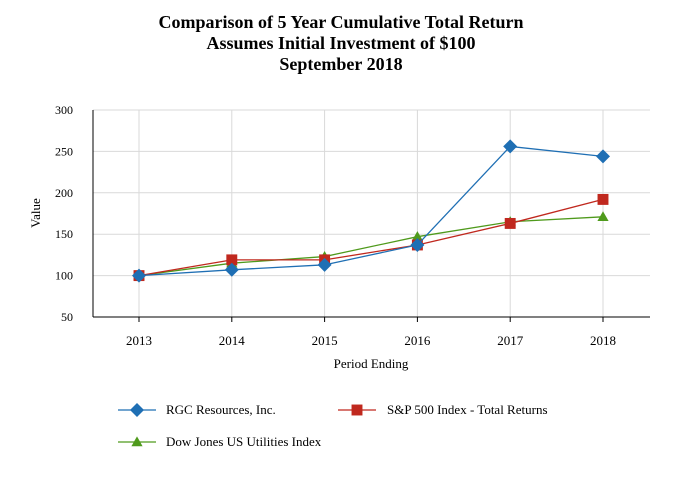  I want to click on legend-item: Dow Jones US Utilities Index, so click(220, 441).